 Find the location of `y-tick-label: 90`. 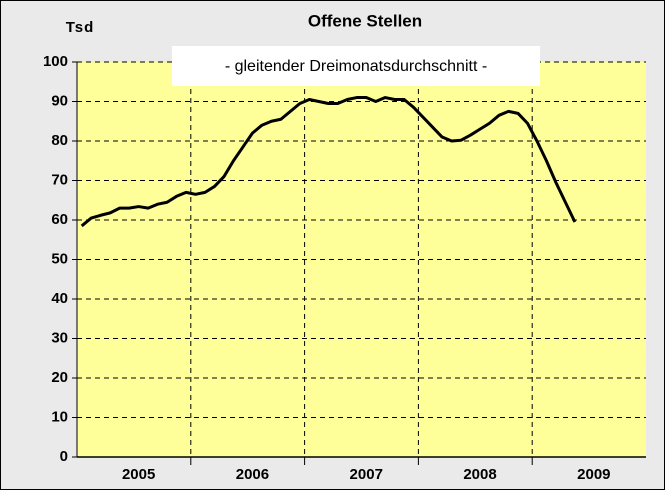

y-tick-label: 90 is located at coordinates (59, 100).